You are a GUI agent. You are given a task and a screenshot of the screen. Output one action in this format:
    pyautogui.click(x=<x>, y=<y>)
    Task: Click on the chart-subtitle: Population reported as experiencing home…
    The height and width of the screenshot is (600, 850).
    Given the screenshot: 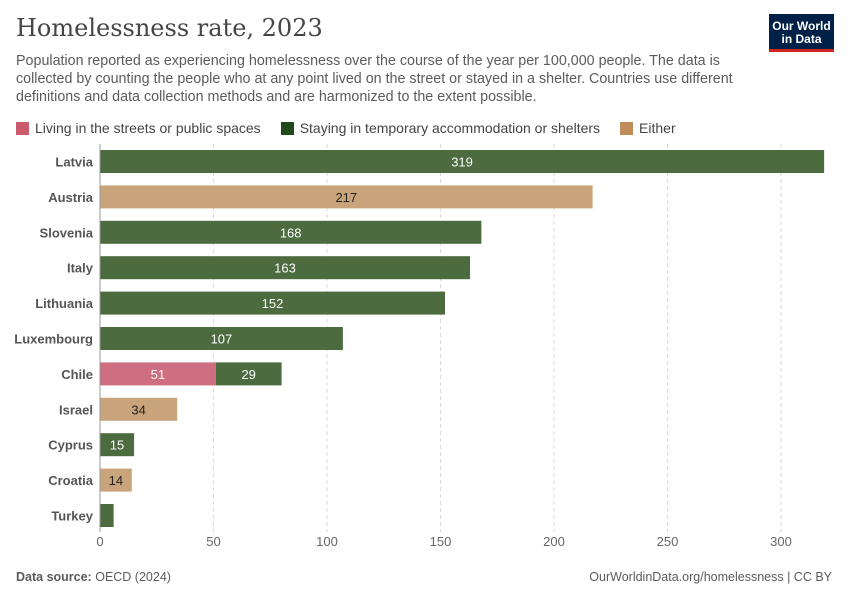 What is the action you would take?
    pyautogui.click(x=374, y=79)
    